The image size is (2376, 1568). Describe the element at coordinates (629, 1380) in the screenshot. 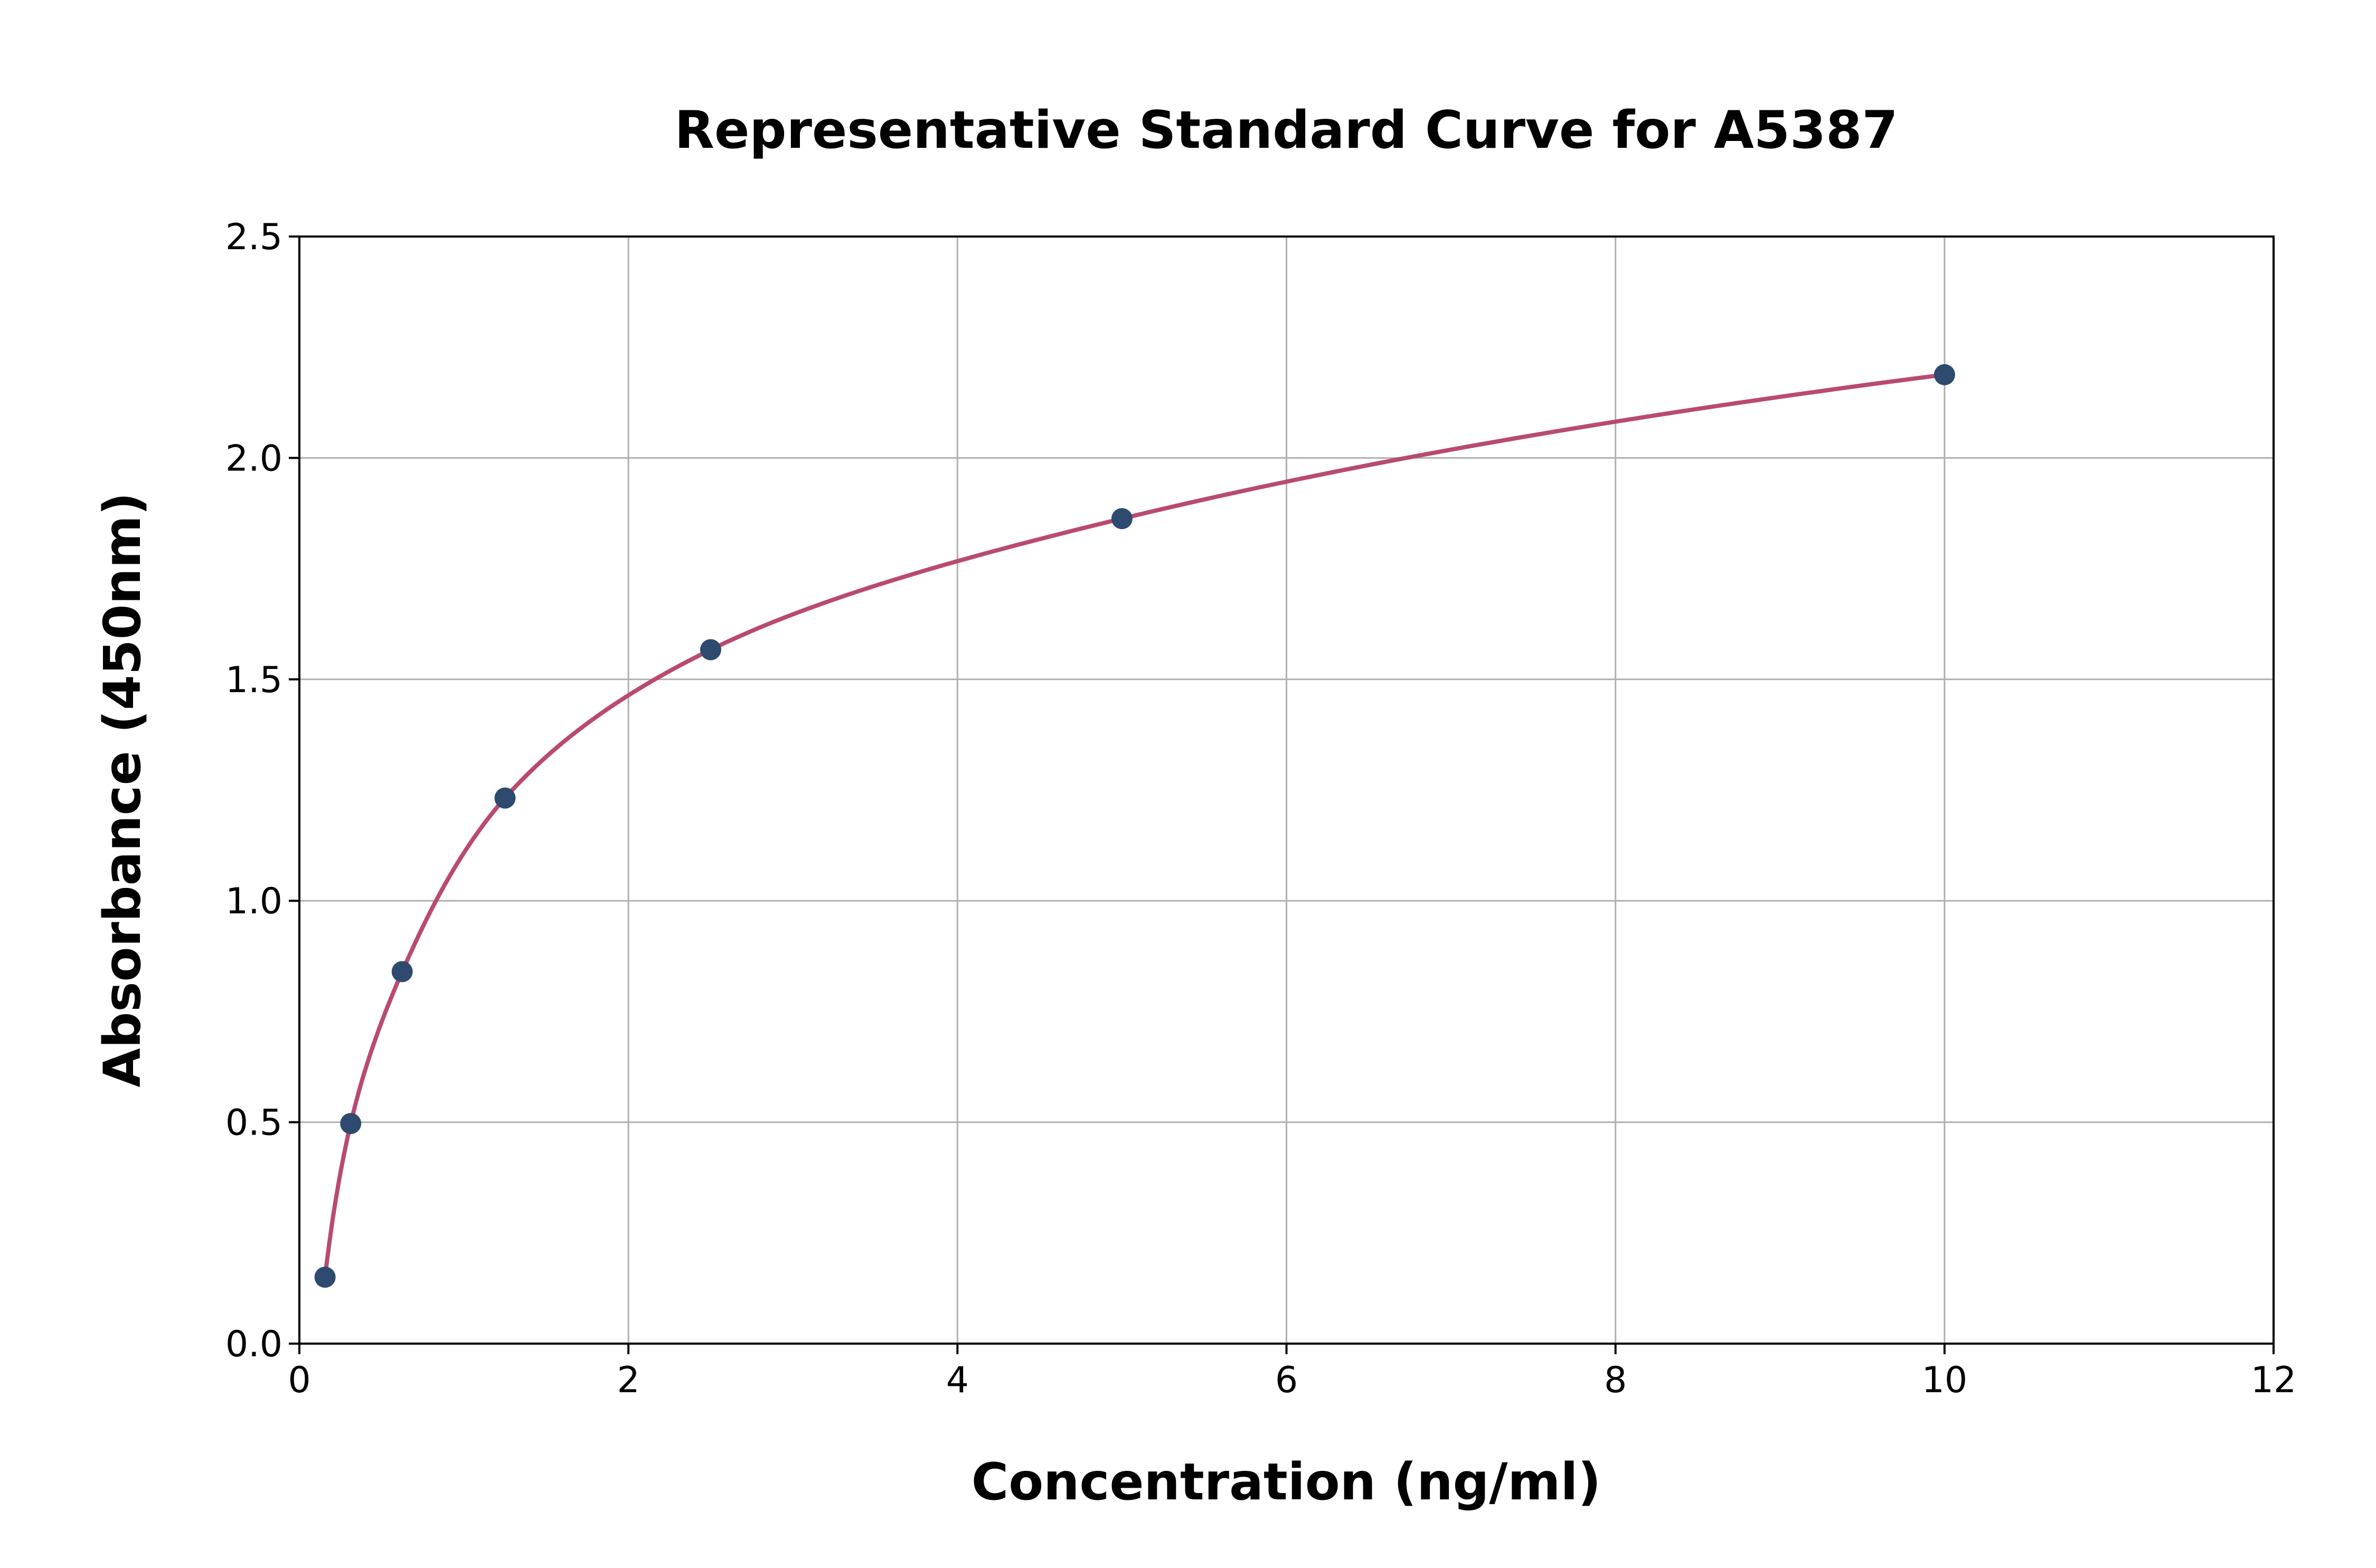

I see `x-tick-label: 2` at that location.